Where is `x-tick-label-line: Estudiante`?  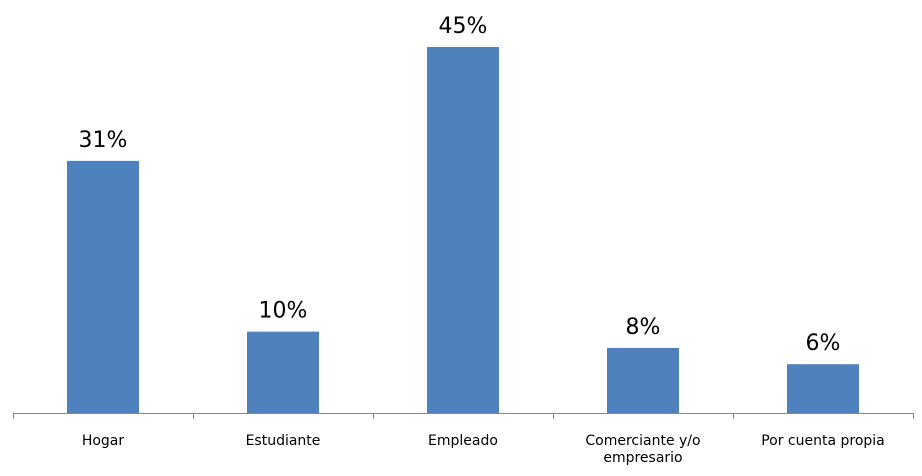 x-tick-label-line: Estudiante is located at coordinates (283, 441).